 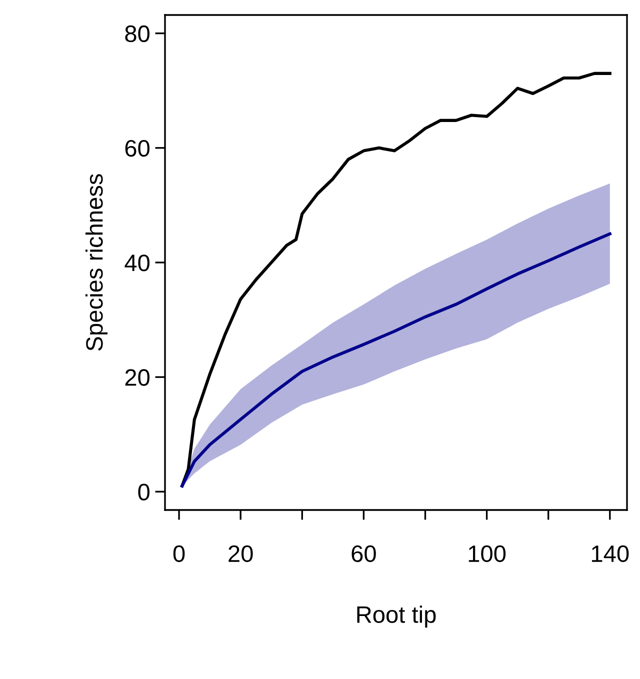 I want to click on y-tick-label: 60, so click(x=137, y=148).